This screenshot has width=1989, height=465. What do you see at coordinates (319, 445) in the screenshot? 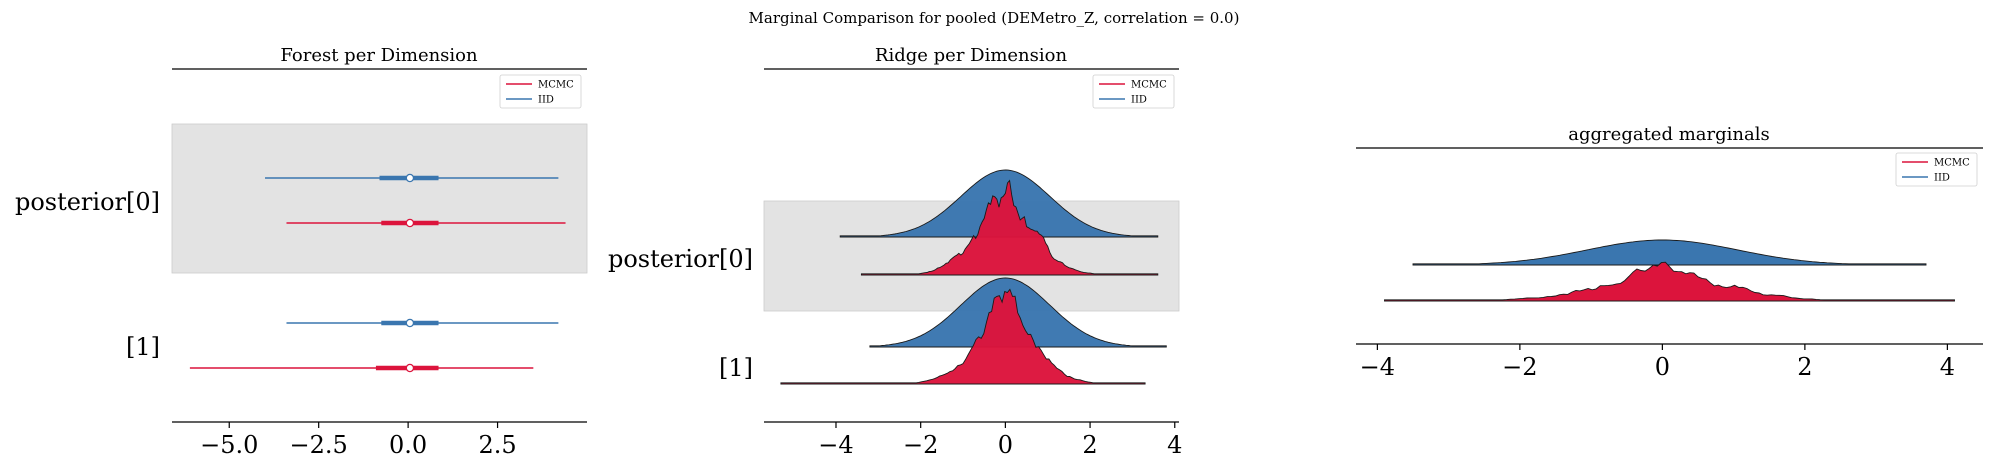
I see `forest-xtick-label-1: −2.5` at bounding box center [319, 445].